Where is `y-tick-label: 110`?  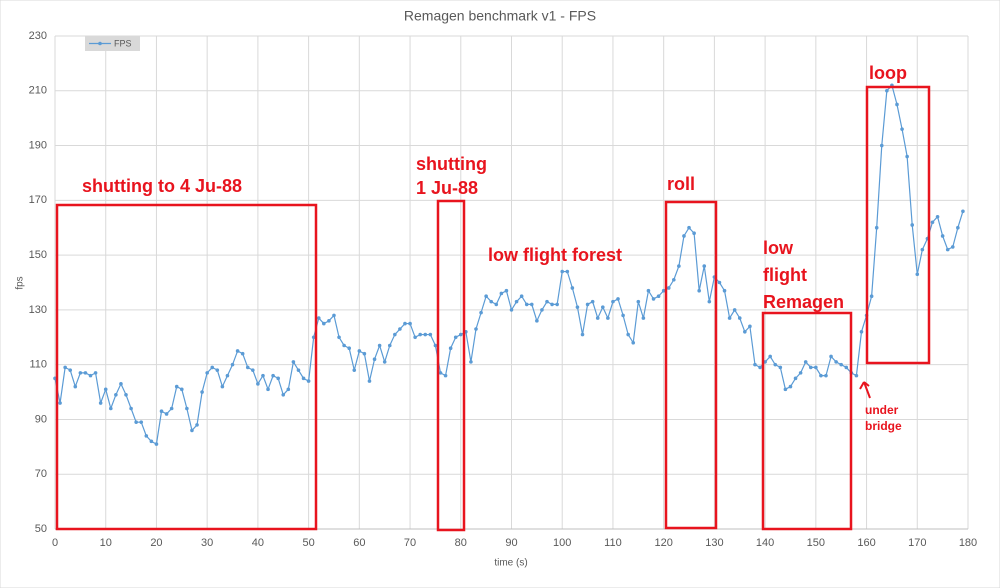 y-tick-label: 110 is located at coordinates (38, 365).